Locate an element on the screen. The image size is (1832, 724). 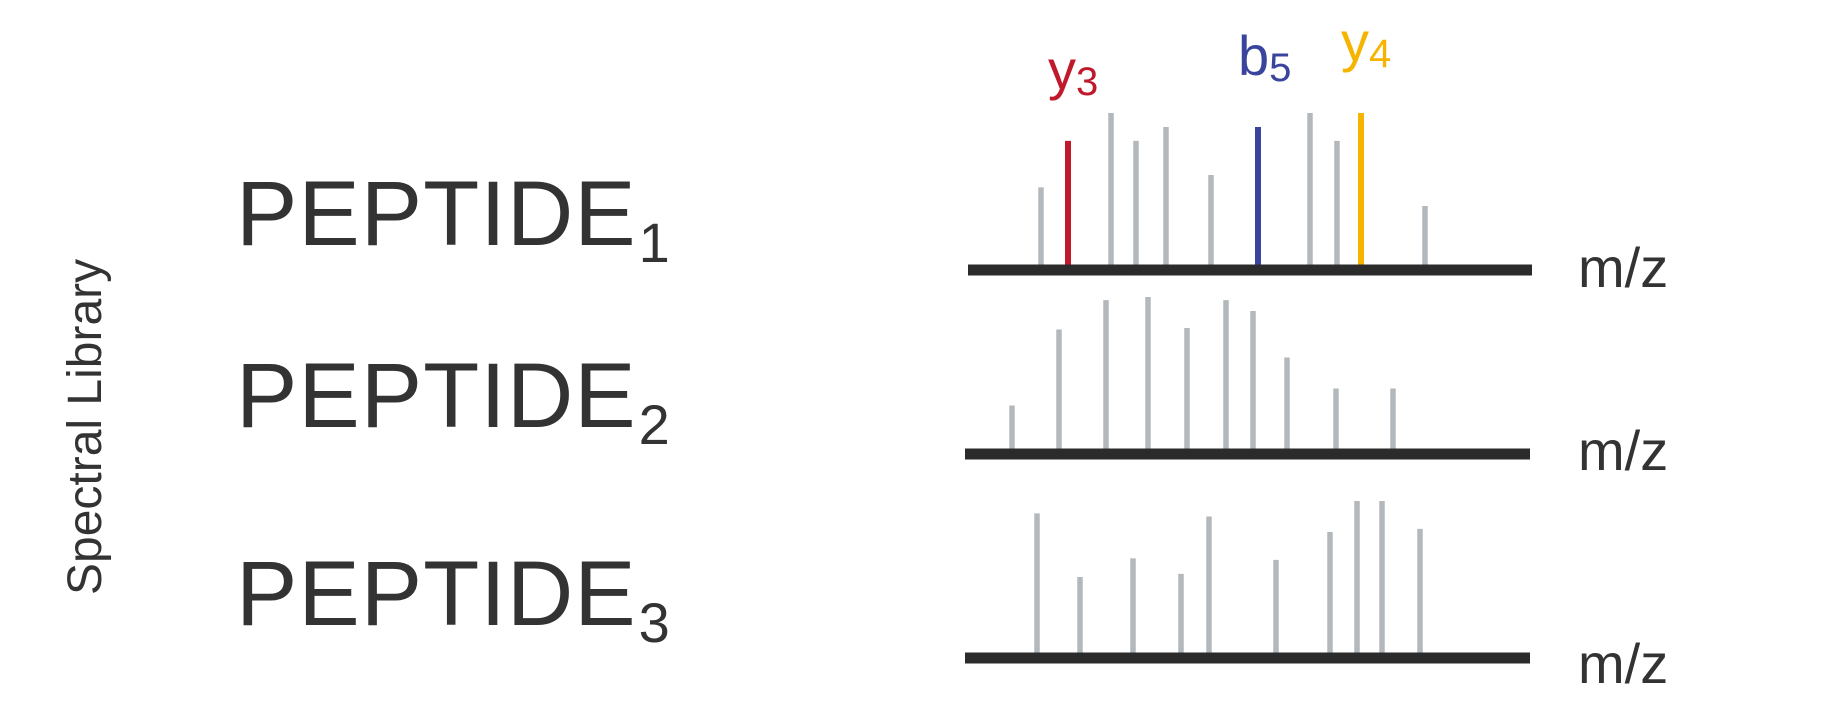
ion-label-y4: y4 is located at coordinates (1366, 43).